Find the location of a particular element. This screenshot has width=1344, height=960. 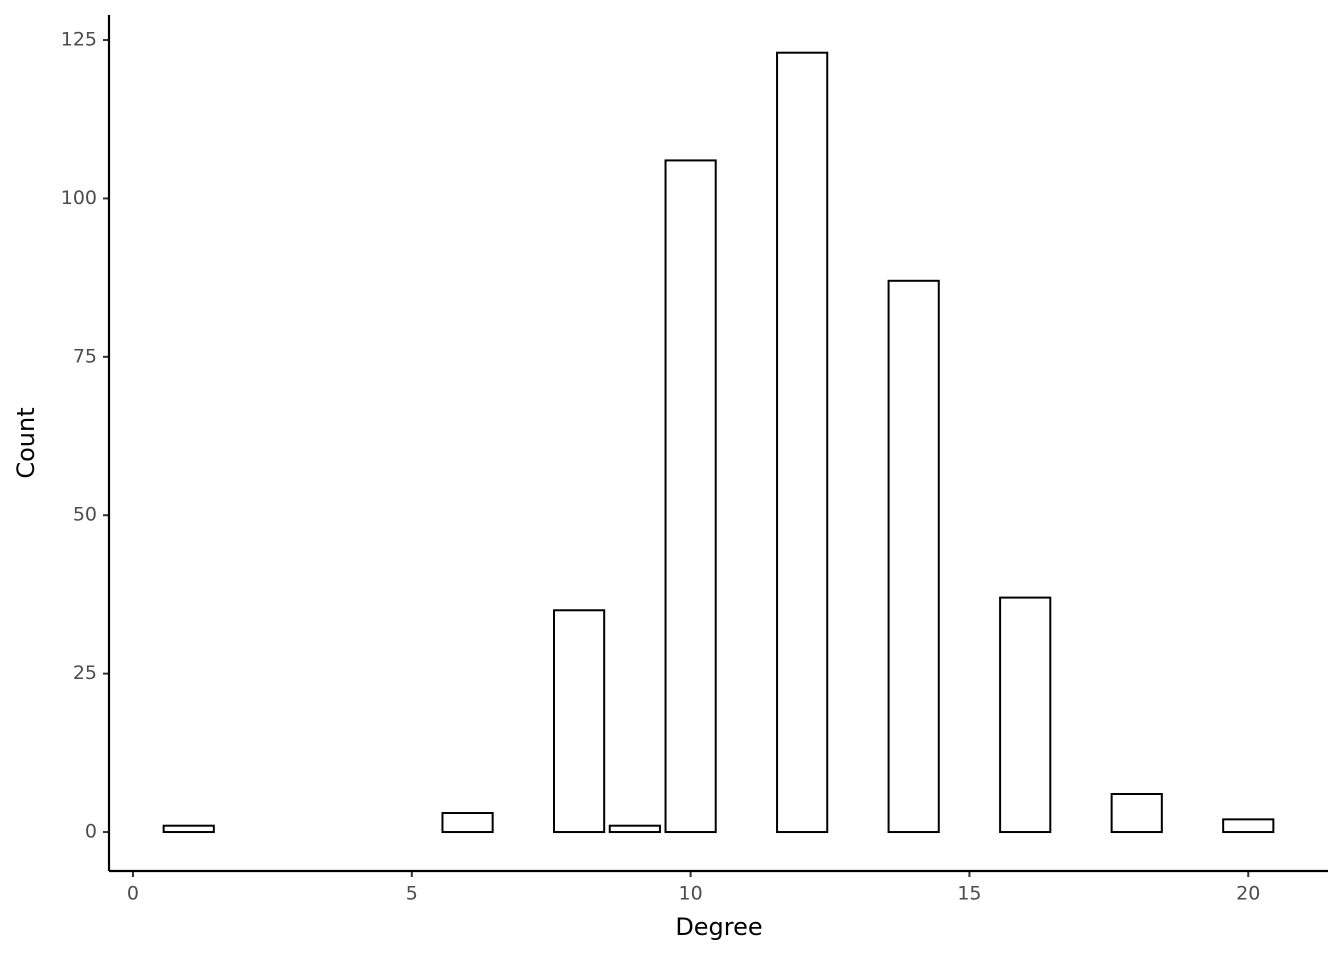

y-tick-label: 50 is located at coordinates (85, 515).